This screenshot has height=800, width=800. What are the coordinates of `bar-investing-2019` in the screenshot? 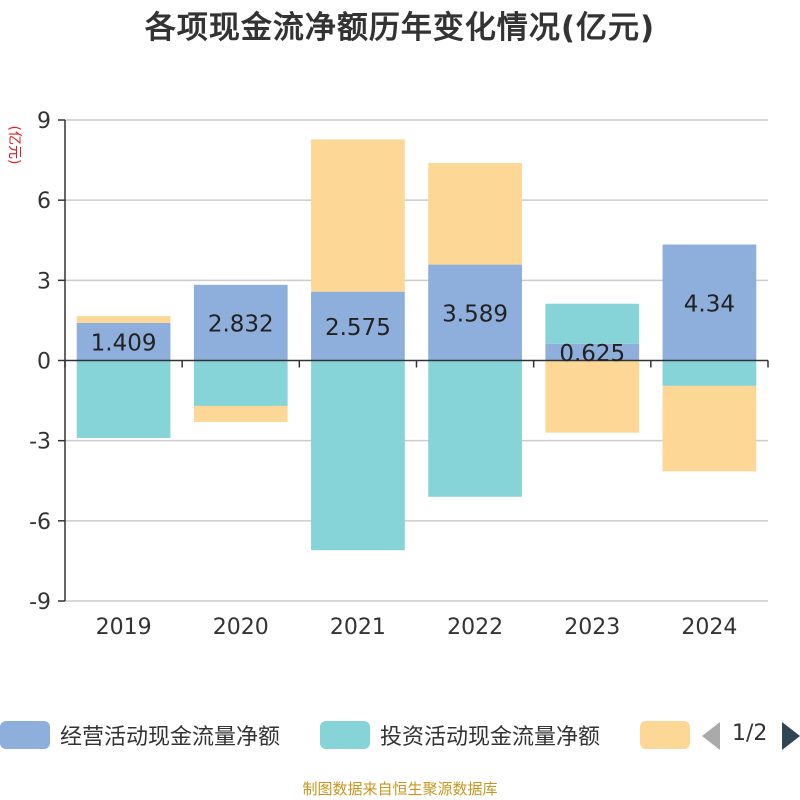 It's located at (123, 399).